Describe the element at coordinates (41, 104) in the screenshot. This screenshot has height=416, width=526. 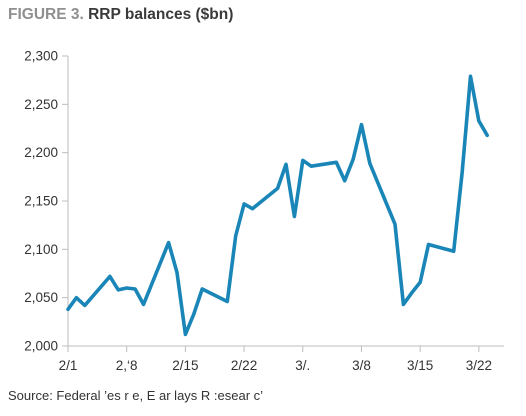
I see `y-tick-label: 2,250` at that location.